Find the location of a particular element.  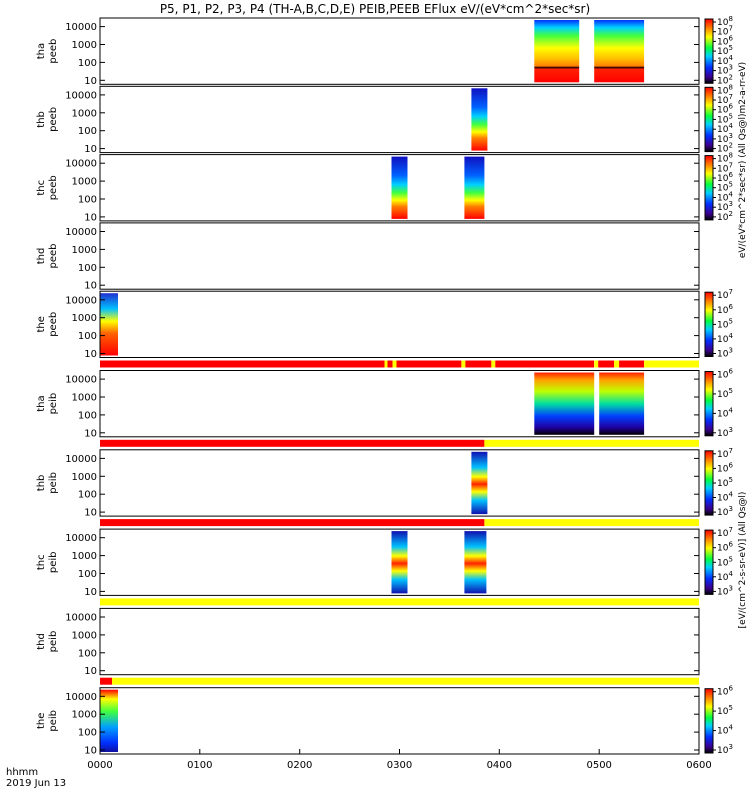

colorbar-tick-label-thc-peib-4: 10⁷ is located at coordinates (725, 532).